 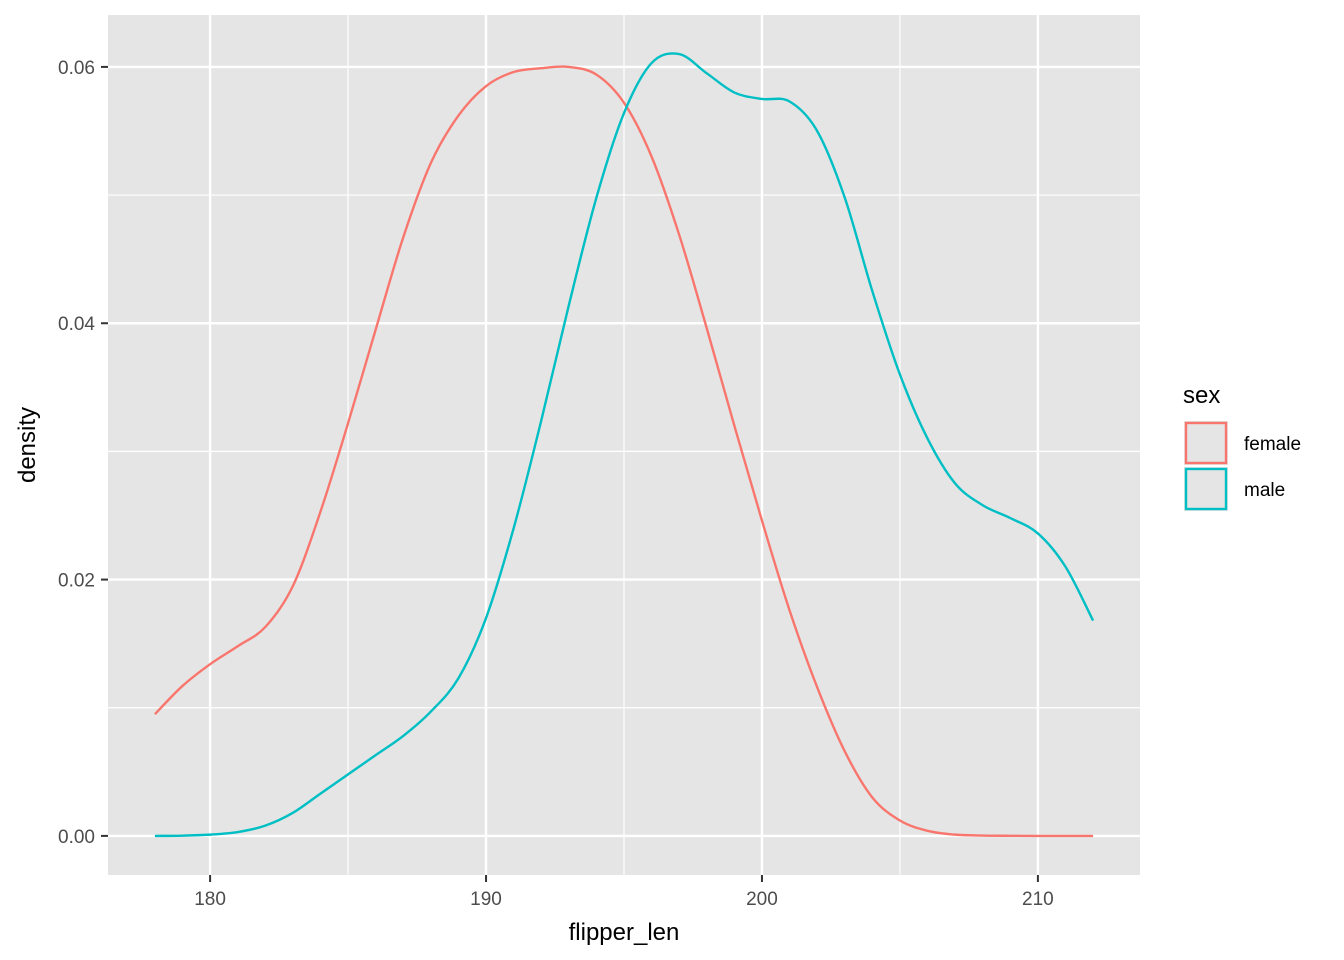 What do you see at coordinates (76, 581) in the screenshot?
I see `y-tick-label: 0.02` at bounding box center [76, 581].